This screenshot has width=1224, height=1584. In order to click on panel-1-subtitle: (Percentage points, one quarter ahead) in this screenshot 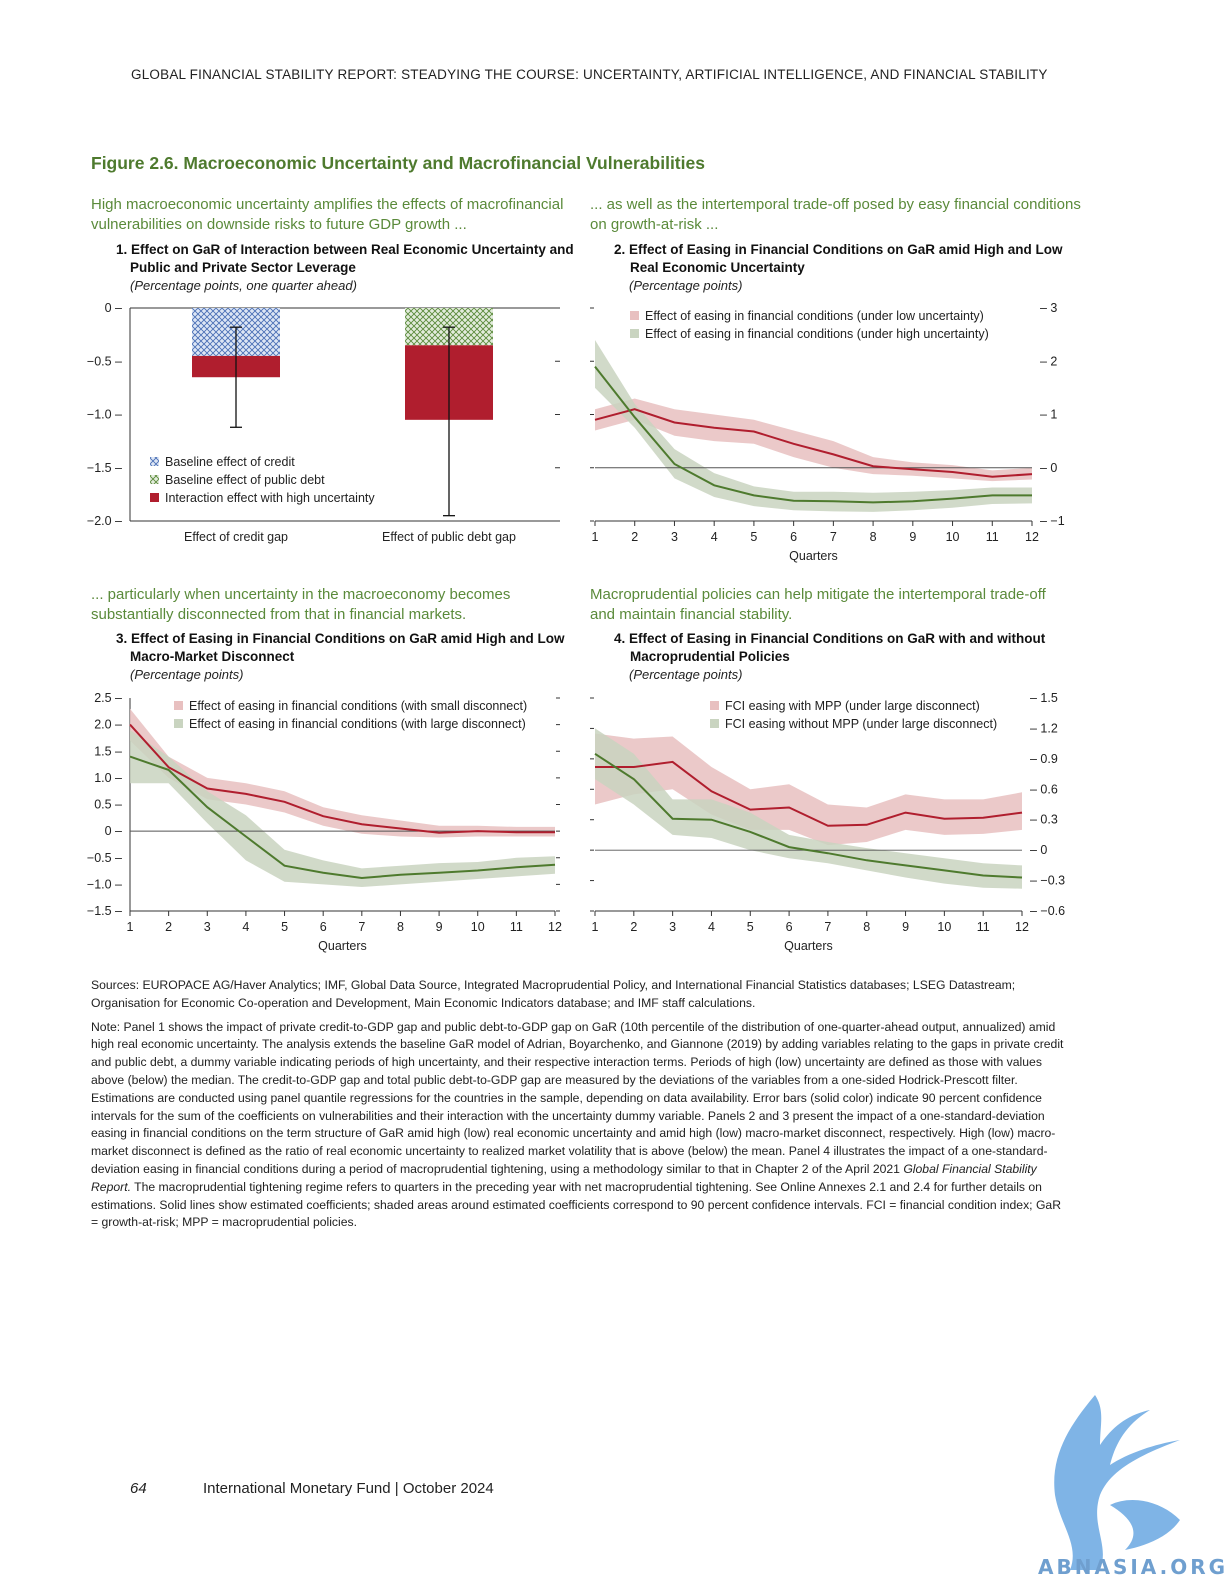, I will do `click(243, 285)`.